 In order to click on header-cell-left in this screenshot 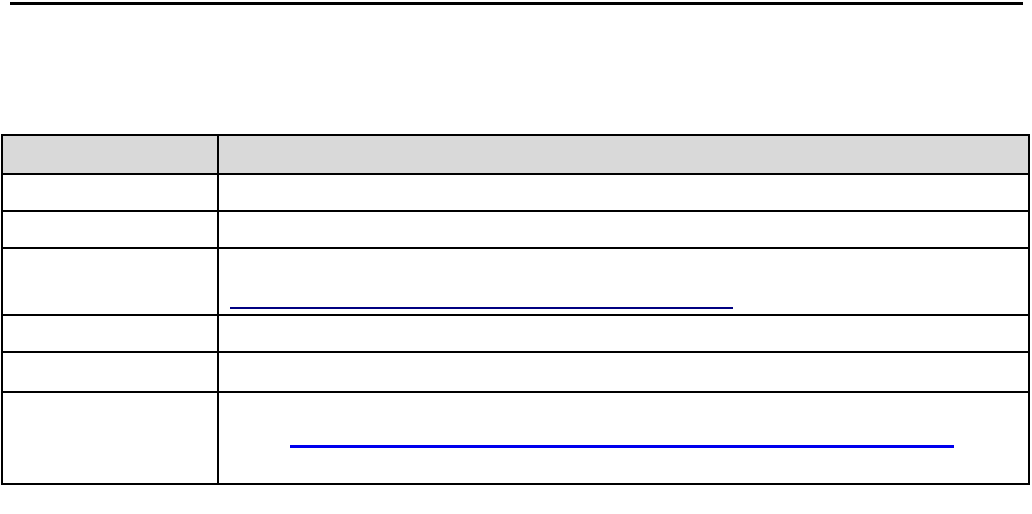, I will do `click(110, 154)`.